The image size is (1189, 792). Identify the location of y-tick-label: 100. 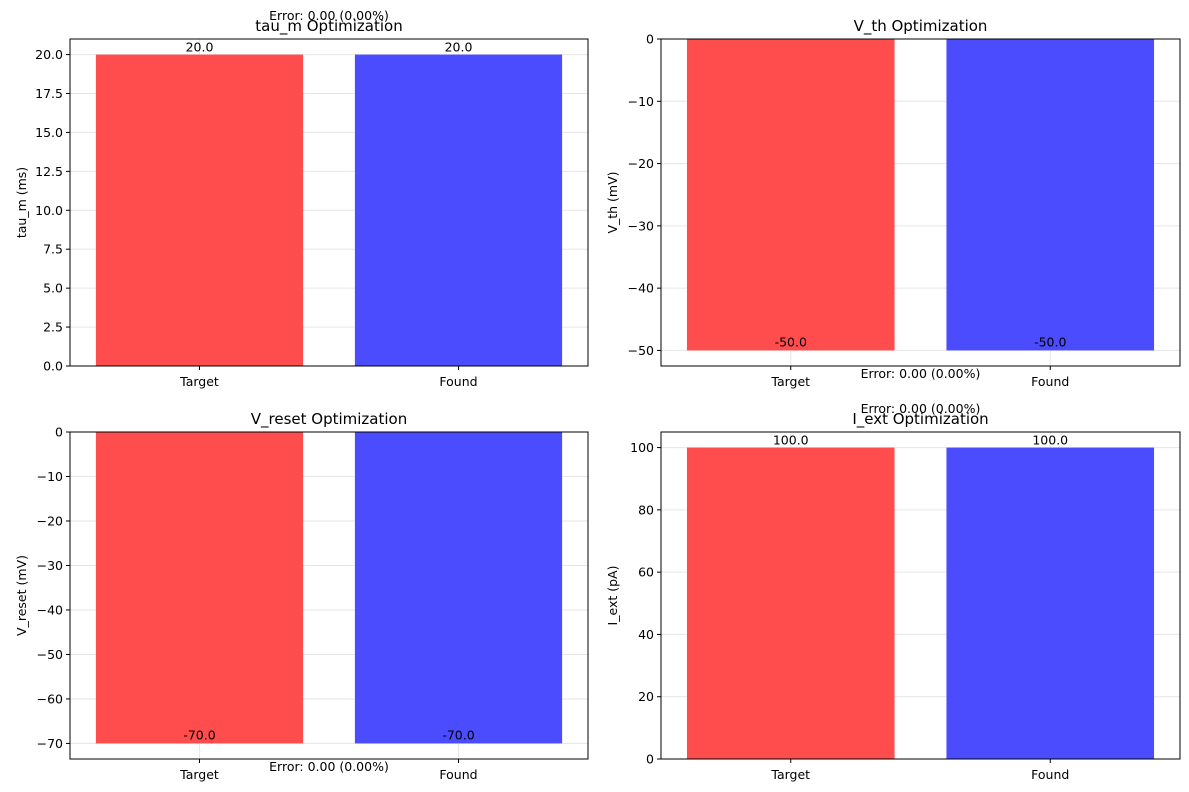
(642, 447).